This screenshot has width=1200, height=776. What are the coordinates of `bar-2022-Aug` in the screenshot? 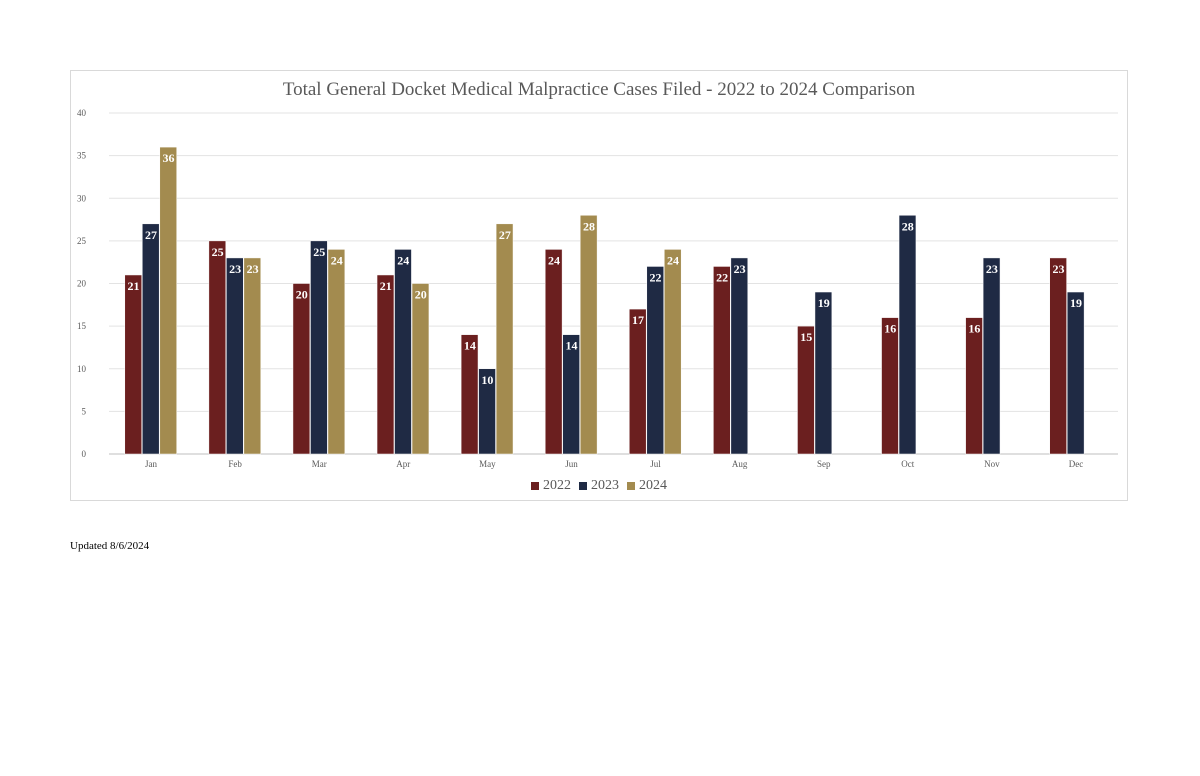 It's located at (722, 360).